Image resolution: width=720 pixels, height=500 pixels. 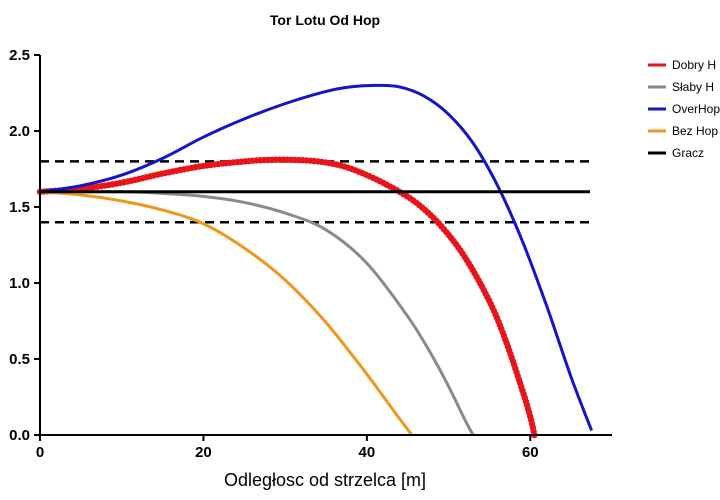 I want to click on x-tick-label: 20, so click(x=203, y=452).